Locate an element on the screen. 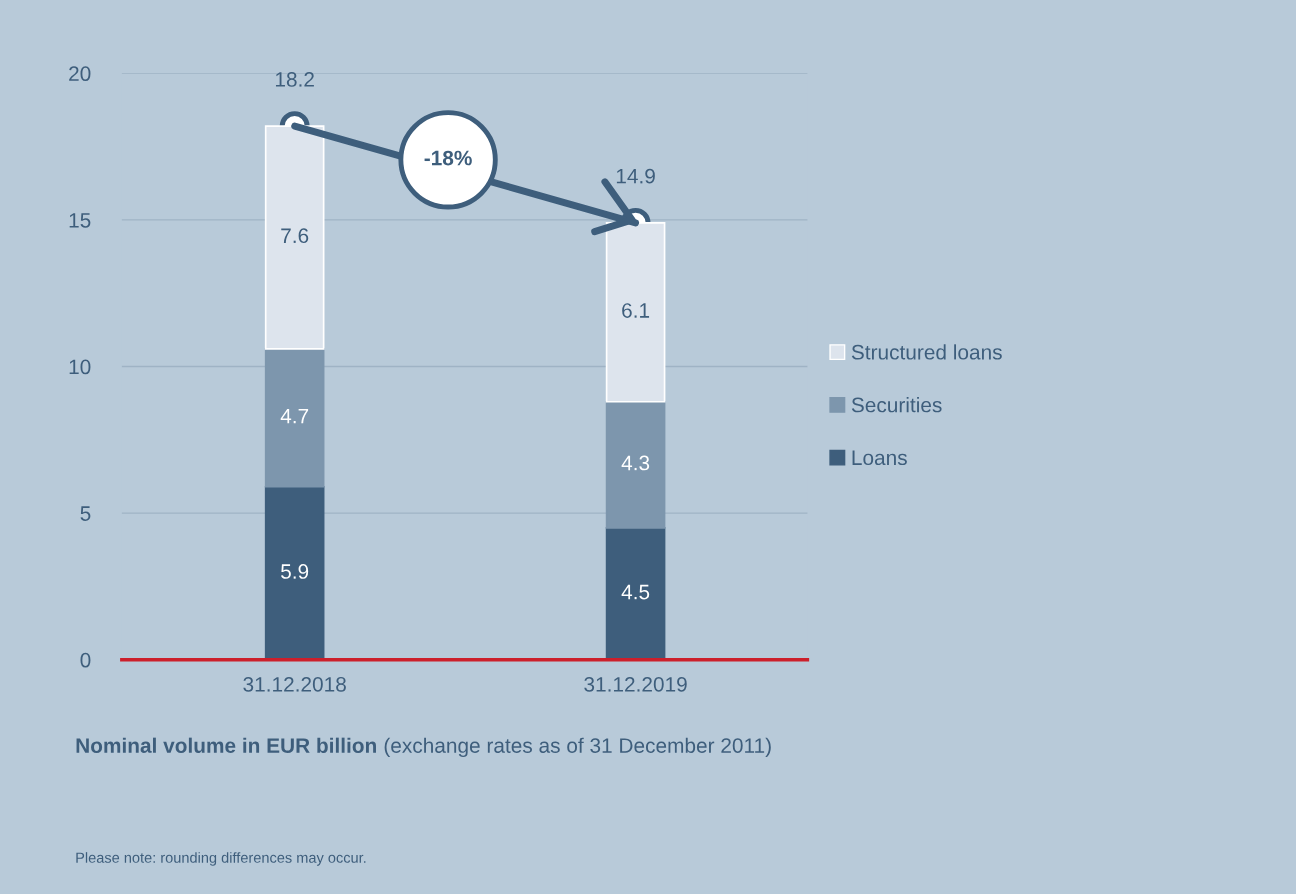 The width and height of the screenshot is (1296, 894). total-label: 18.2 is located at coordinates (294, 79).